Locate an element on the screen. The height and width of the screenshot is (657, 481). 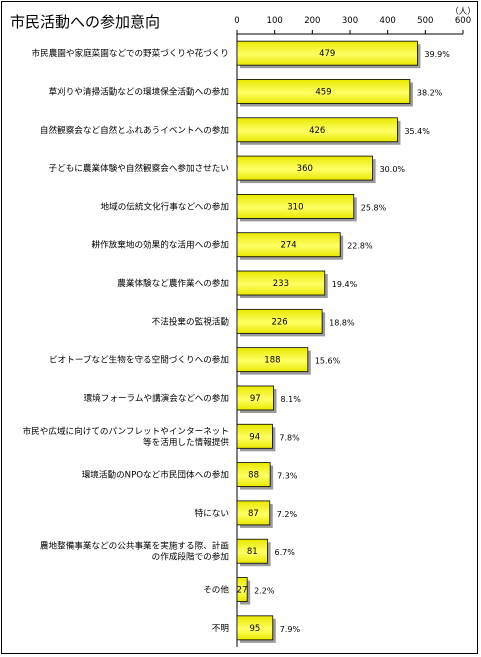
bar-percentage-label: 6.7% is located at coordinates (285, 552).